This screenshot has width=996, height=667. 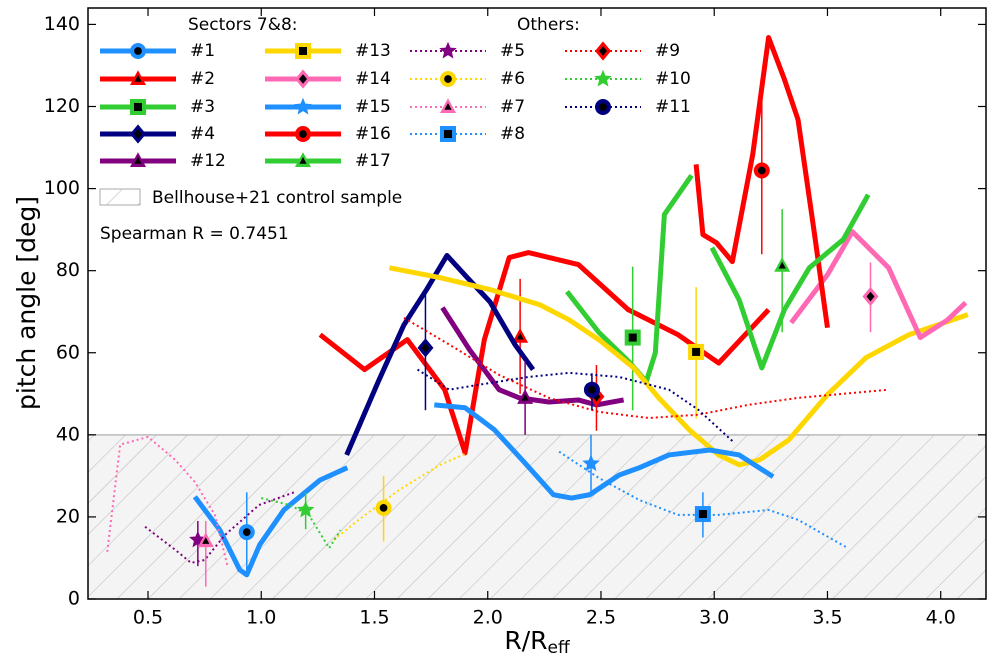 I want to click on annotation: Spearman R = 0.7451, so click(x=194, y=234).